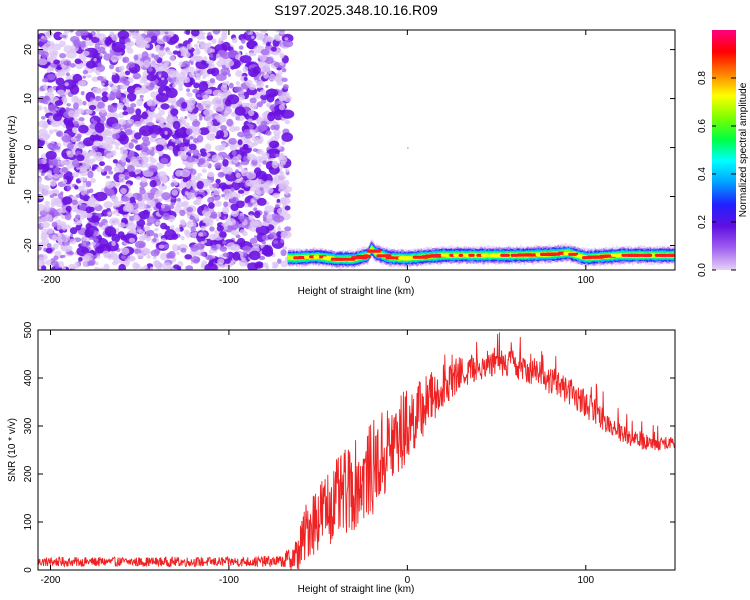  What do you see at coordinates (28, 570) in the screenshot?
I see `y-tick-label: 0` at bounding box center [28, 570].